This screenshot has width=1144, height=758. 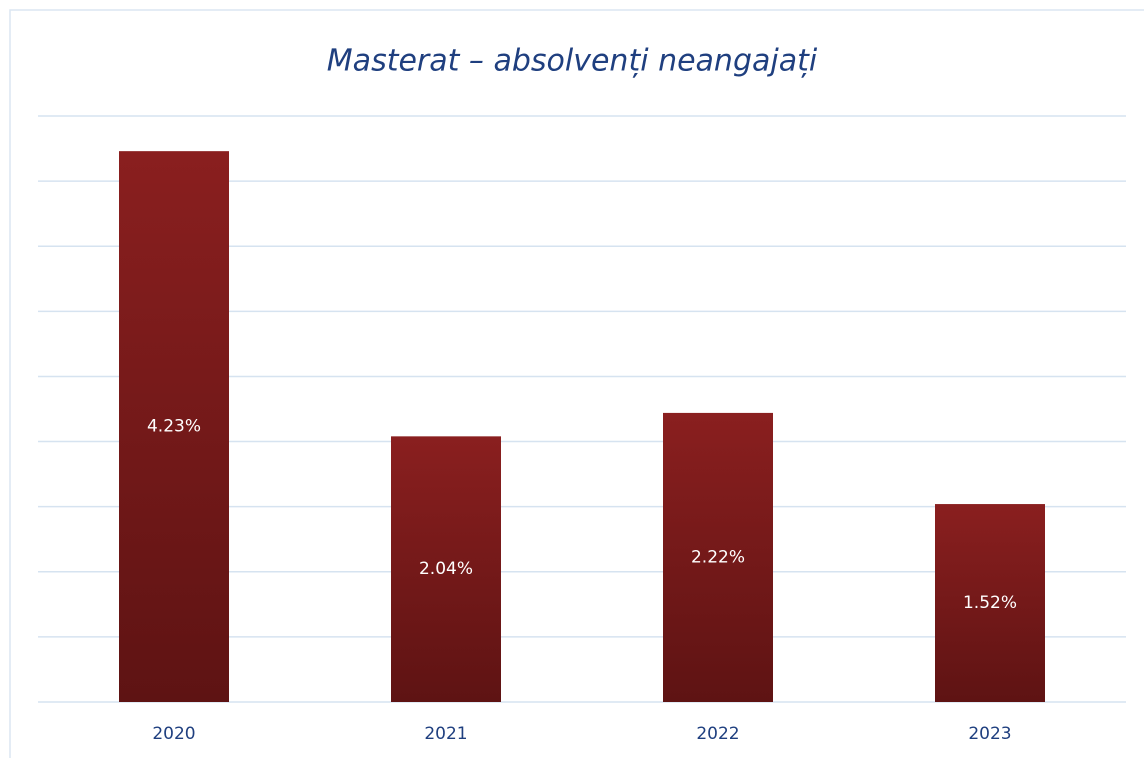 I want to click on x-tick-label: 2023, so click(x=989, y=734).